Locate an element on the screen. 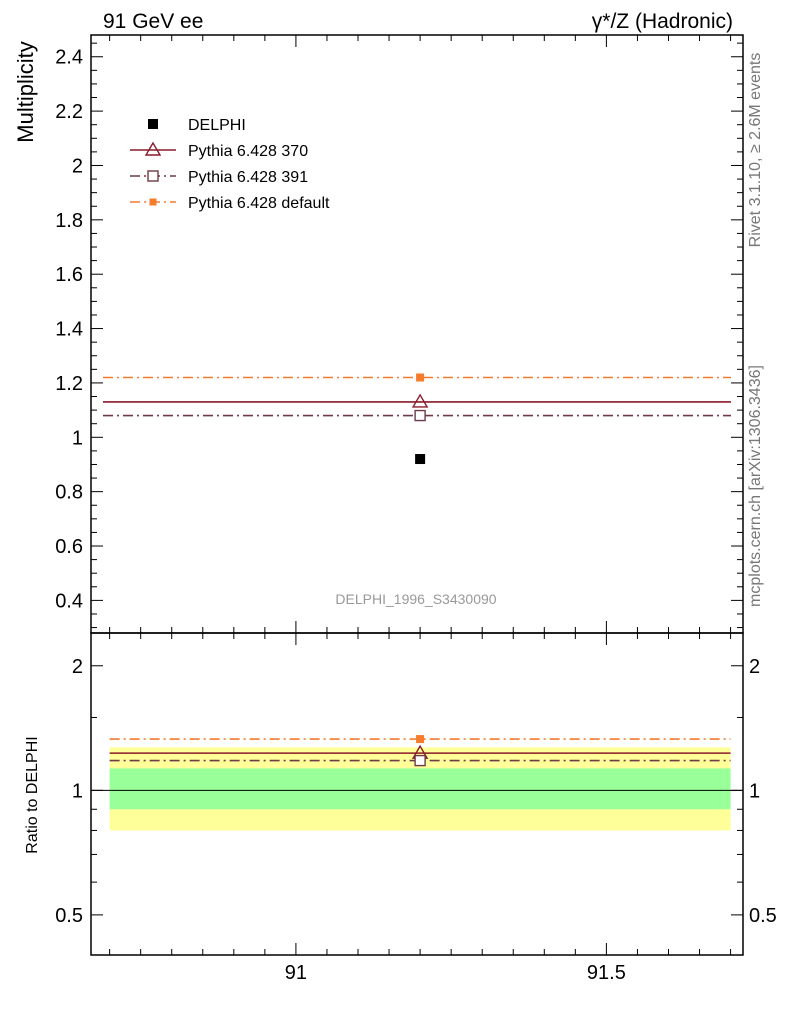 Image resolution: width=786 pixels, height=1024 pixels. y-tick-label: 0.6 is located at coordinates (69, 547).